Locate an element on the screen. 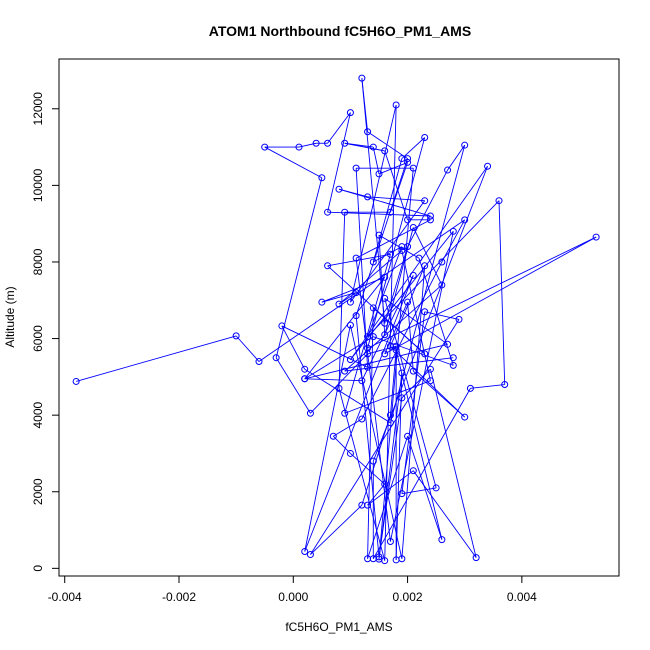  y-tick-label: 0 is located at coordinates (38, 568).